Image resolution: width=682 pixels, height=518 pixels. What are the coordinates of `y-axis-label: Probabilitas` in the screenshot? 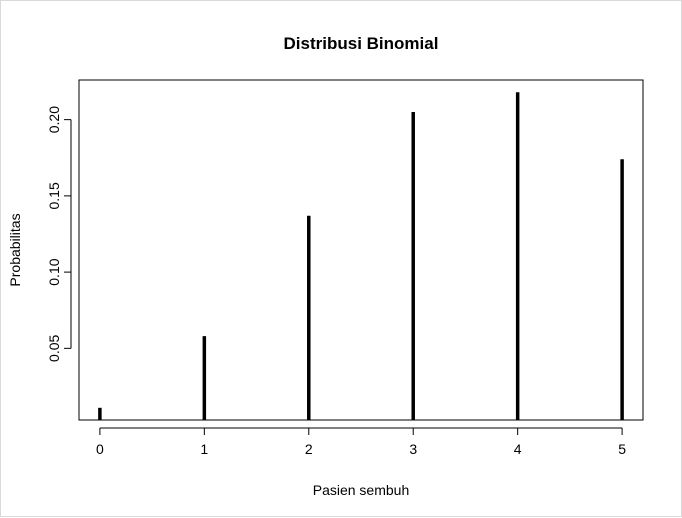 It's located at (15, 249).